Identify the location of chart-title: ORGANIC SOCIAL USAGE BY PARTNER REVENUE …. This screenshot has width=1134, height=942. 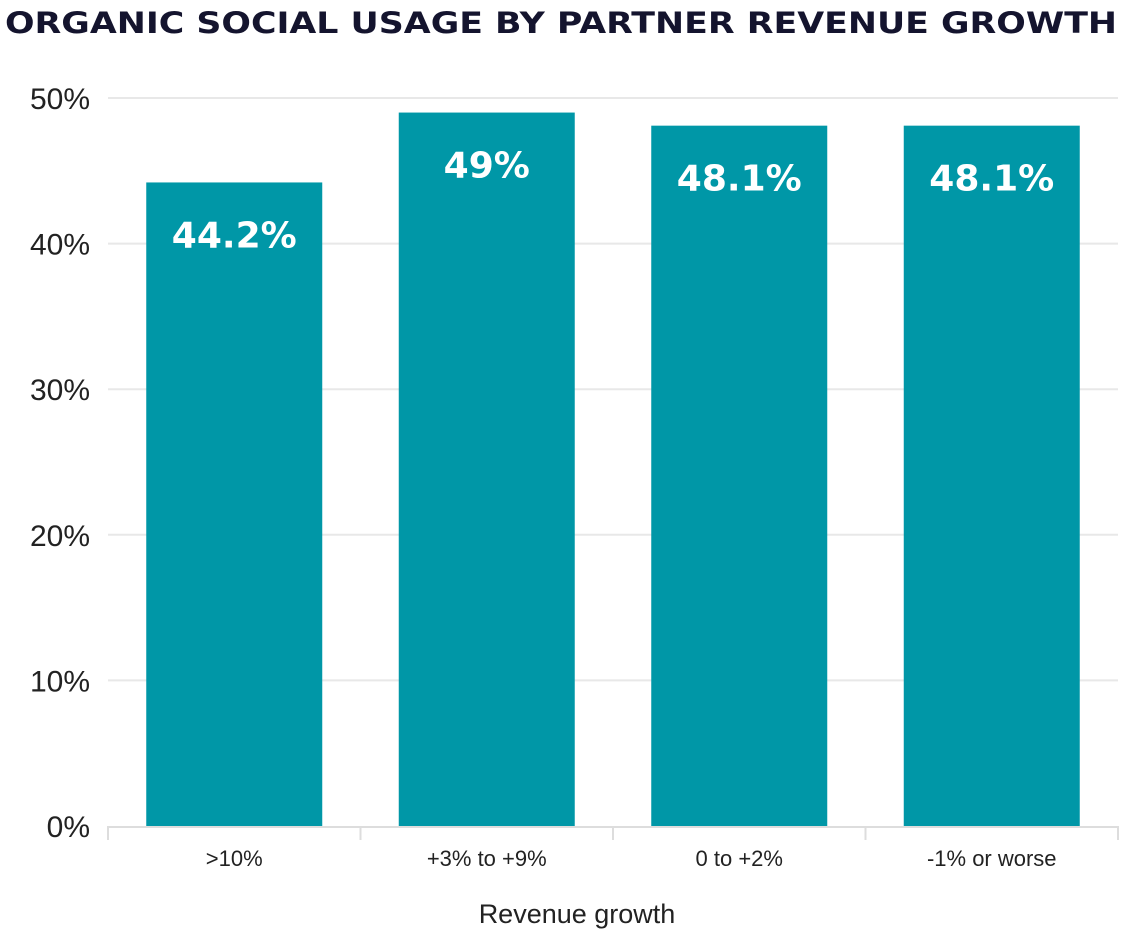
(561, 23).